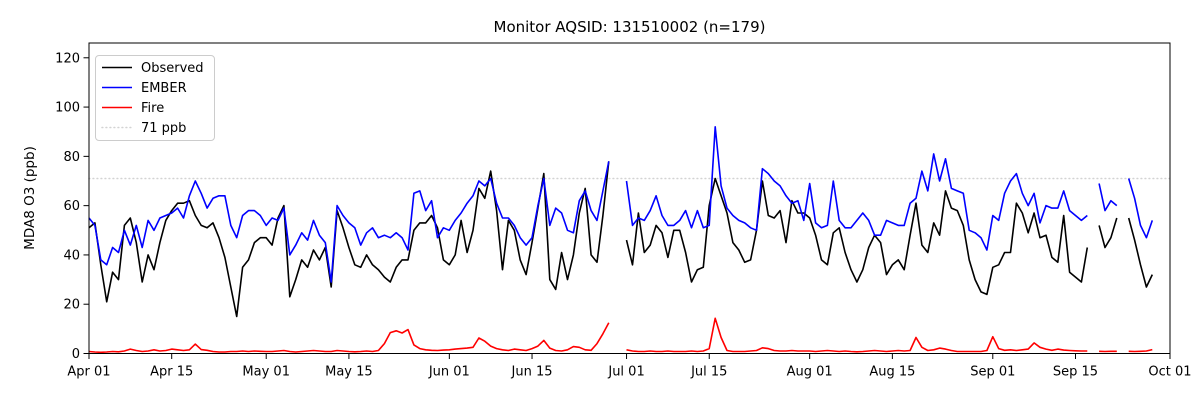 The image size is (1200, 405). What do you see at coordinates (164, 88) in the screenshot?
I see `legend-label: EMBER` at bounding box center [164, 88].